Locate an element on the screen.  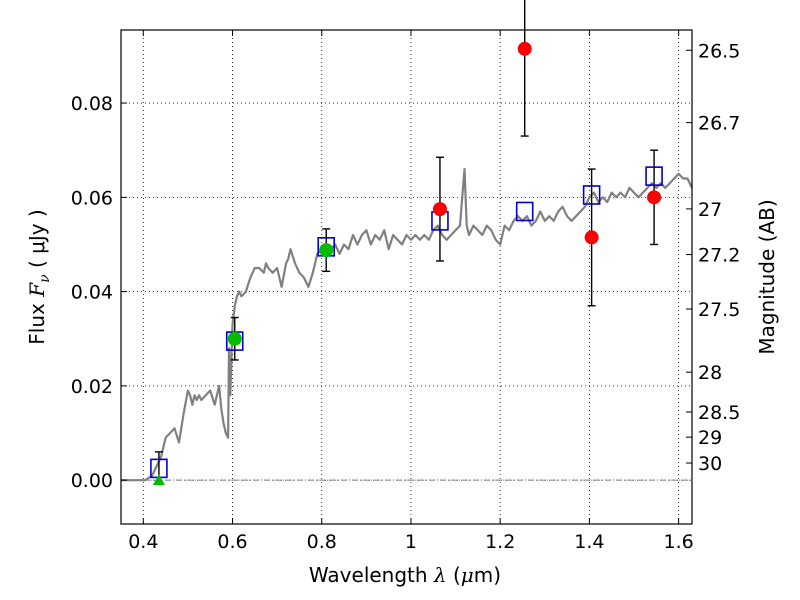
right-tick-label: 26.5 is located at coordinates (719, 51).